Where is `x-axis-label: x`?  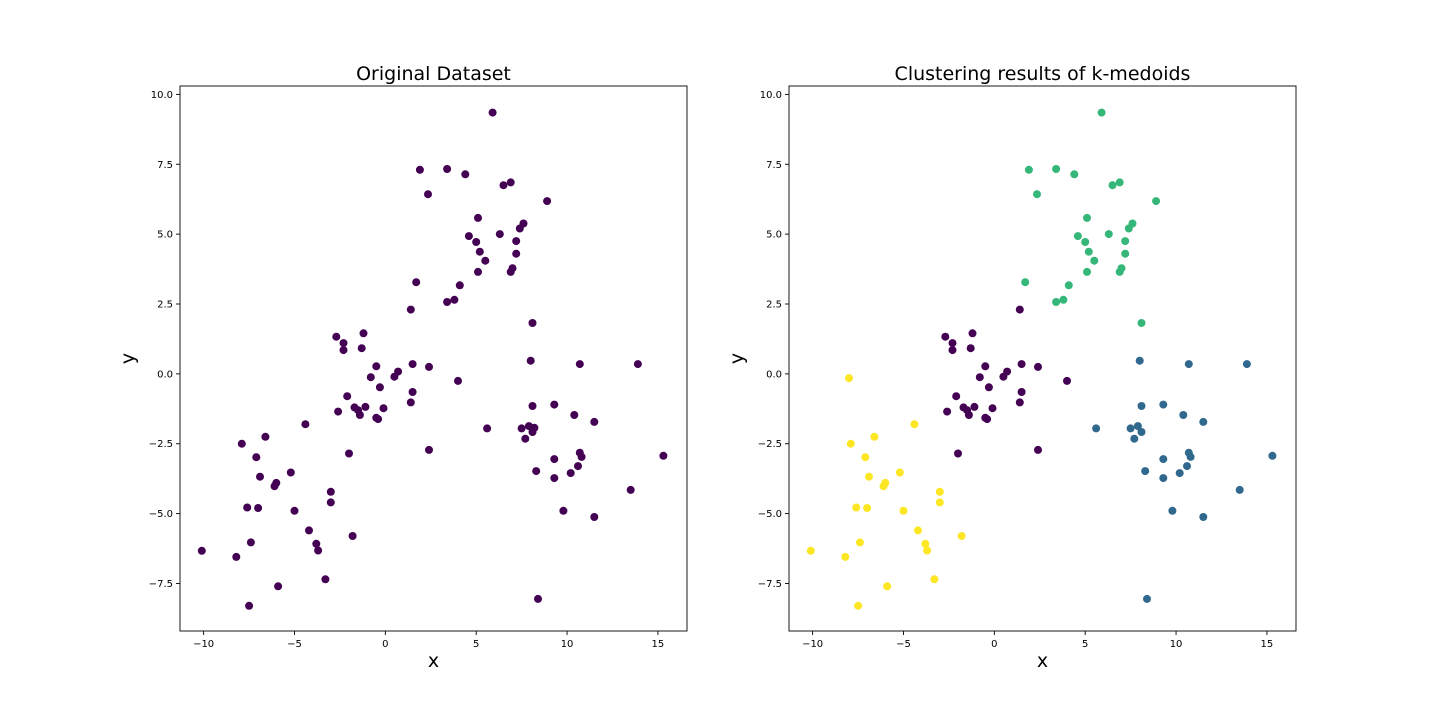
x-axis-label: x is located at coordinates (433, 661).